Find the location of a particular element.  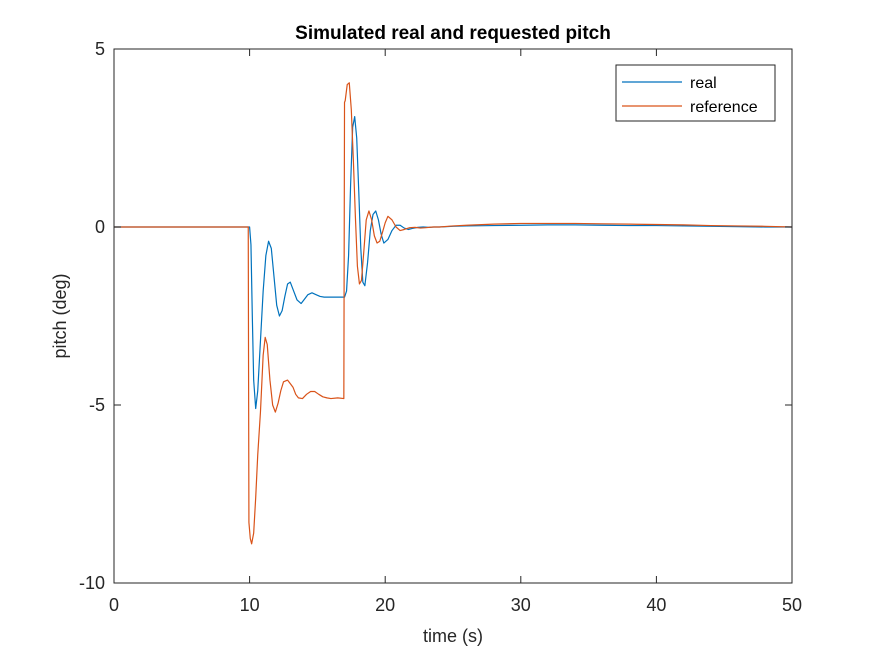

legend-box is located at coordinates (695, 93).